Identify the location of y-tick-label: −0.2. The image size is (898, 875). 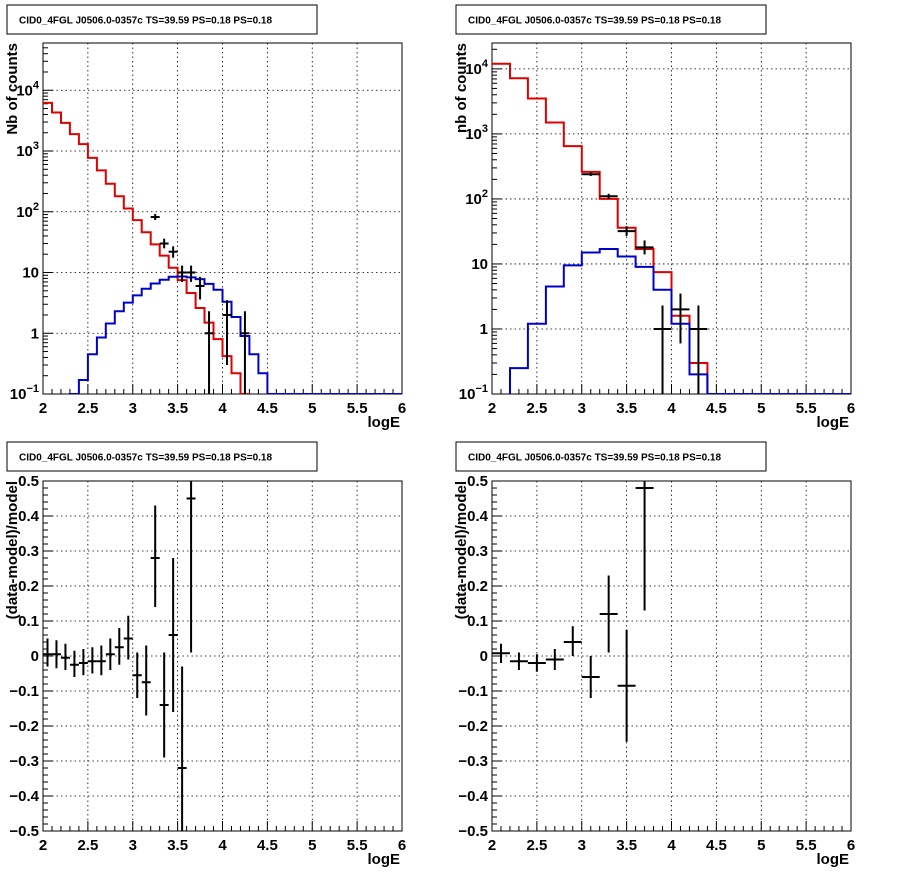
(24, 726).